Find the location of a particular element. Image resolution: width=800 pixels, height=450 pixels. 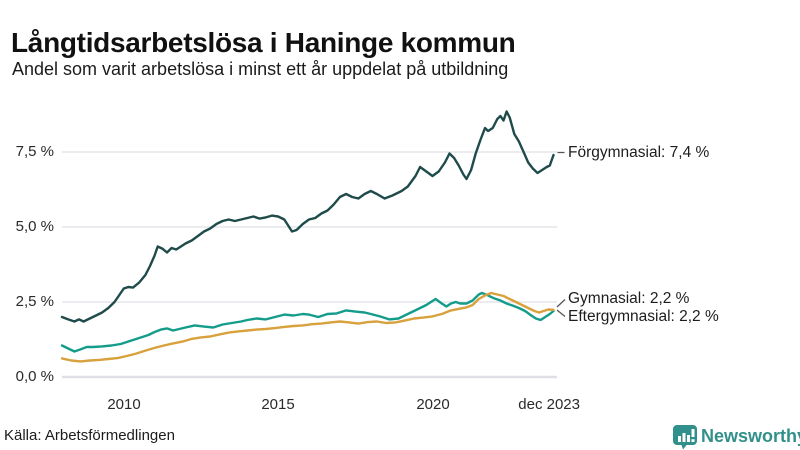

y-tick-7-5: 7,5 % is located at coordinates (34, 151).